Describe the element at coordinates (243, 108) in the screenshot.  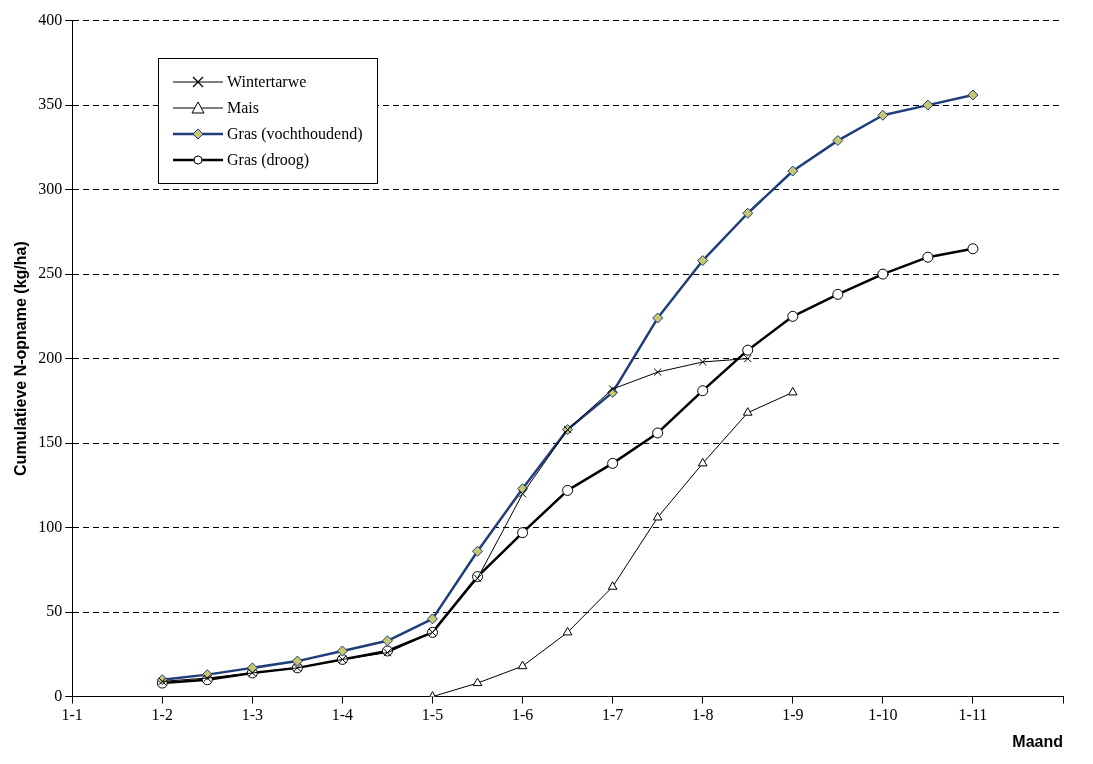
I see `legend-label: Mais` at that location.